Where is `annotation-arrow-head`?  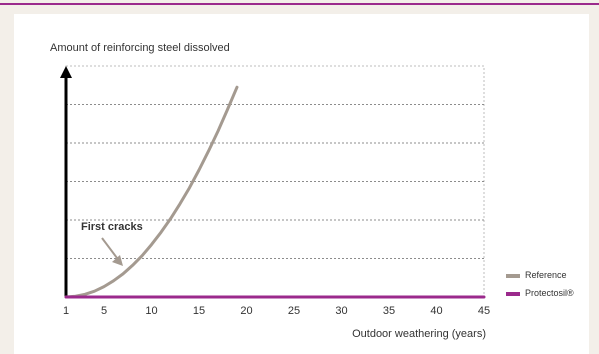
annotation-arrow-head is located at coordinates (117, 260).